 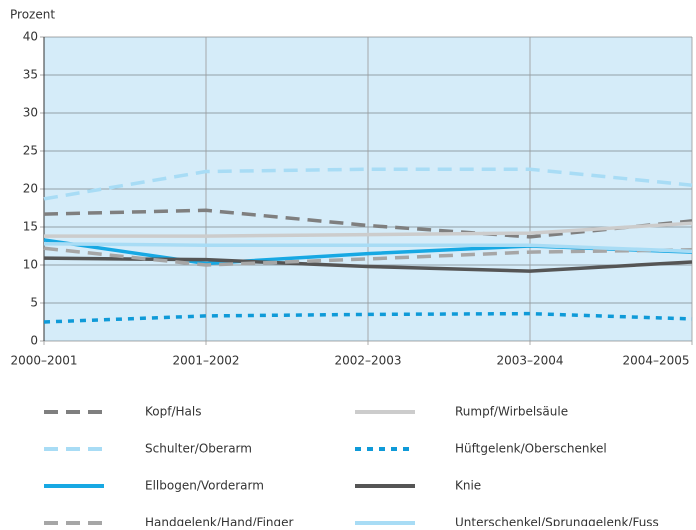 I want to click on y-tick-label: 20, so click(x=30, y=189).